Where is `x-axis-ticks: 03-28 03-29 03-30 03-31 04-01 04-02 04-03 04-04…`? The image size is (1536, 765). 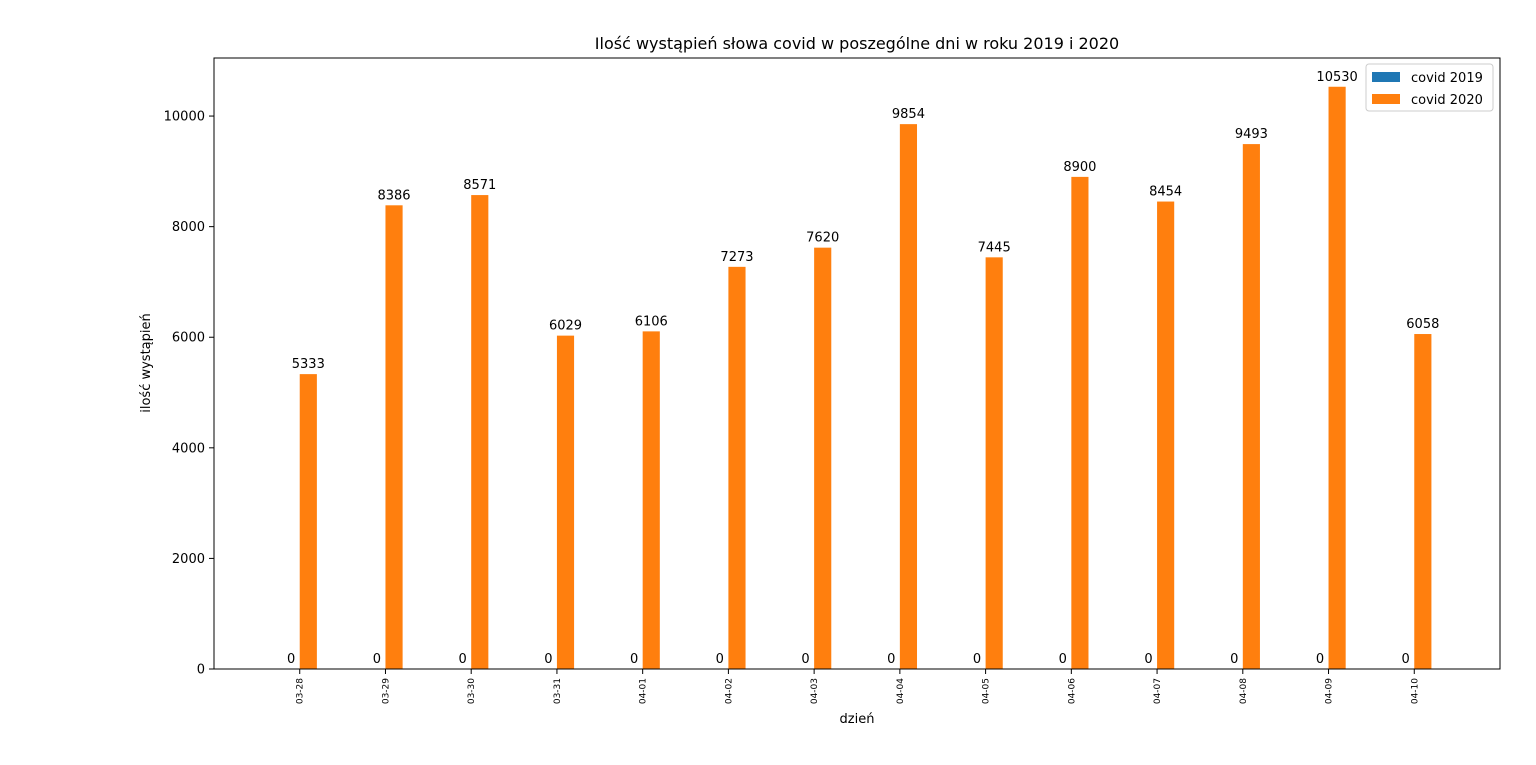 x-axis-ticks: 03-28 03-29 03-30 03-31 04-01 04-02 04-03 04-04… is located at coordinates (858, 686).